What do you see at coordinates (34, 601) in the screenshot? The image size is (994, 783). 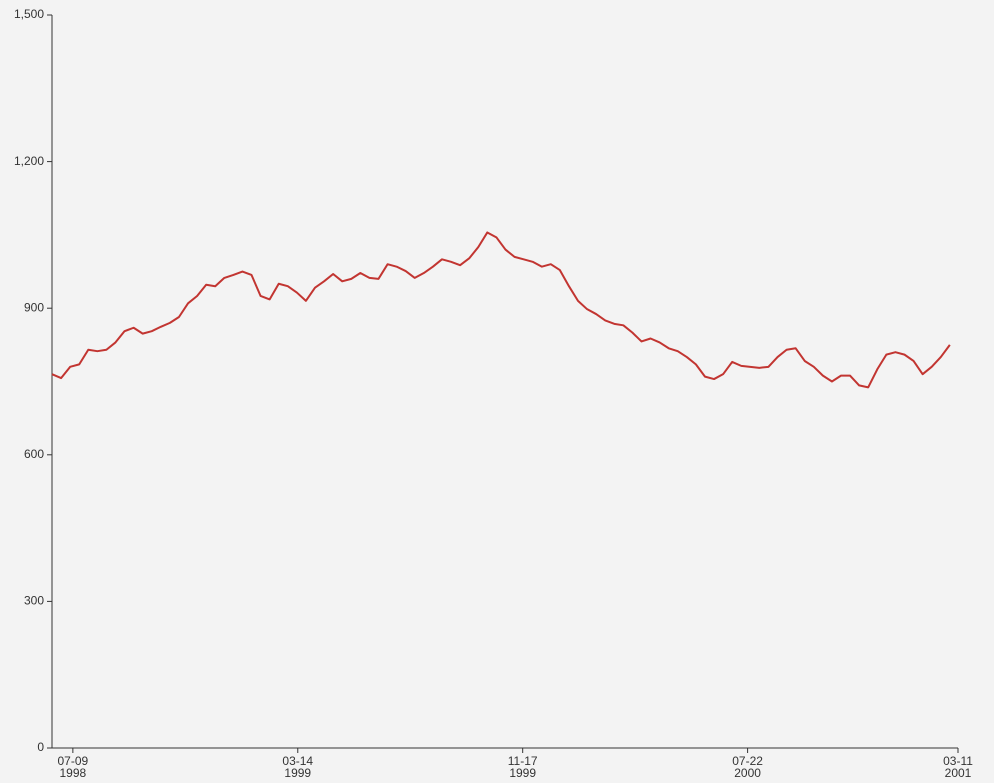 I see `y-tick-label: 300` at bounding box center [34, 601].